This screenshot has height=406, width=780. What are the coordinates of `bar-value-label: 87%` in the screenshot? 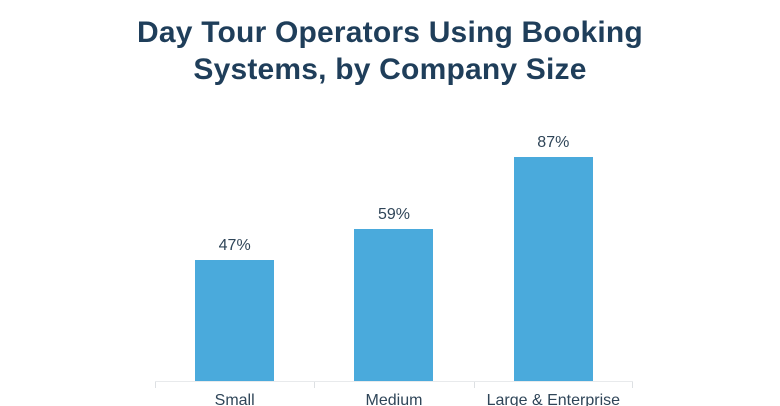 It's located at (553, 142).